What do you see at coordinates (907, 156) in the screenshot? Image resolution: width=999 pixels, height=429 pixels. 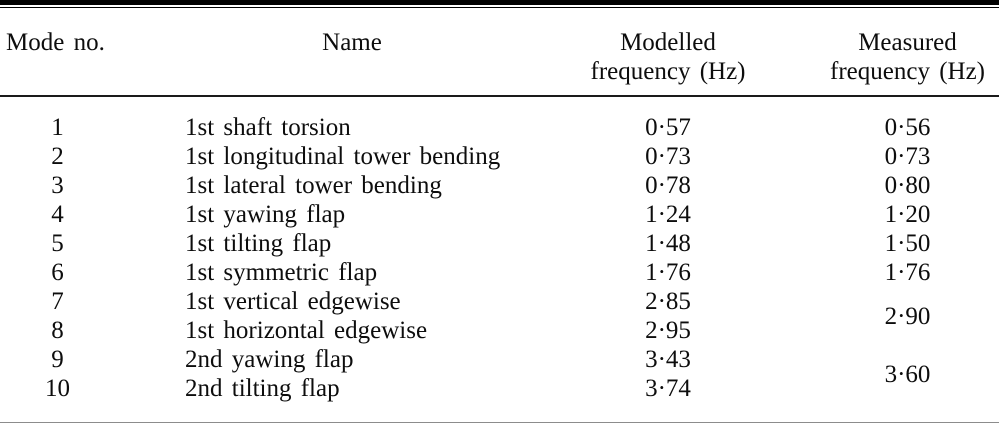 I see `measured-cell: 0·73` at bounding box center [907, 156].